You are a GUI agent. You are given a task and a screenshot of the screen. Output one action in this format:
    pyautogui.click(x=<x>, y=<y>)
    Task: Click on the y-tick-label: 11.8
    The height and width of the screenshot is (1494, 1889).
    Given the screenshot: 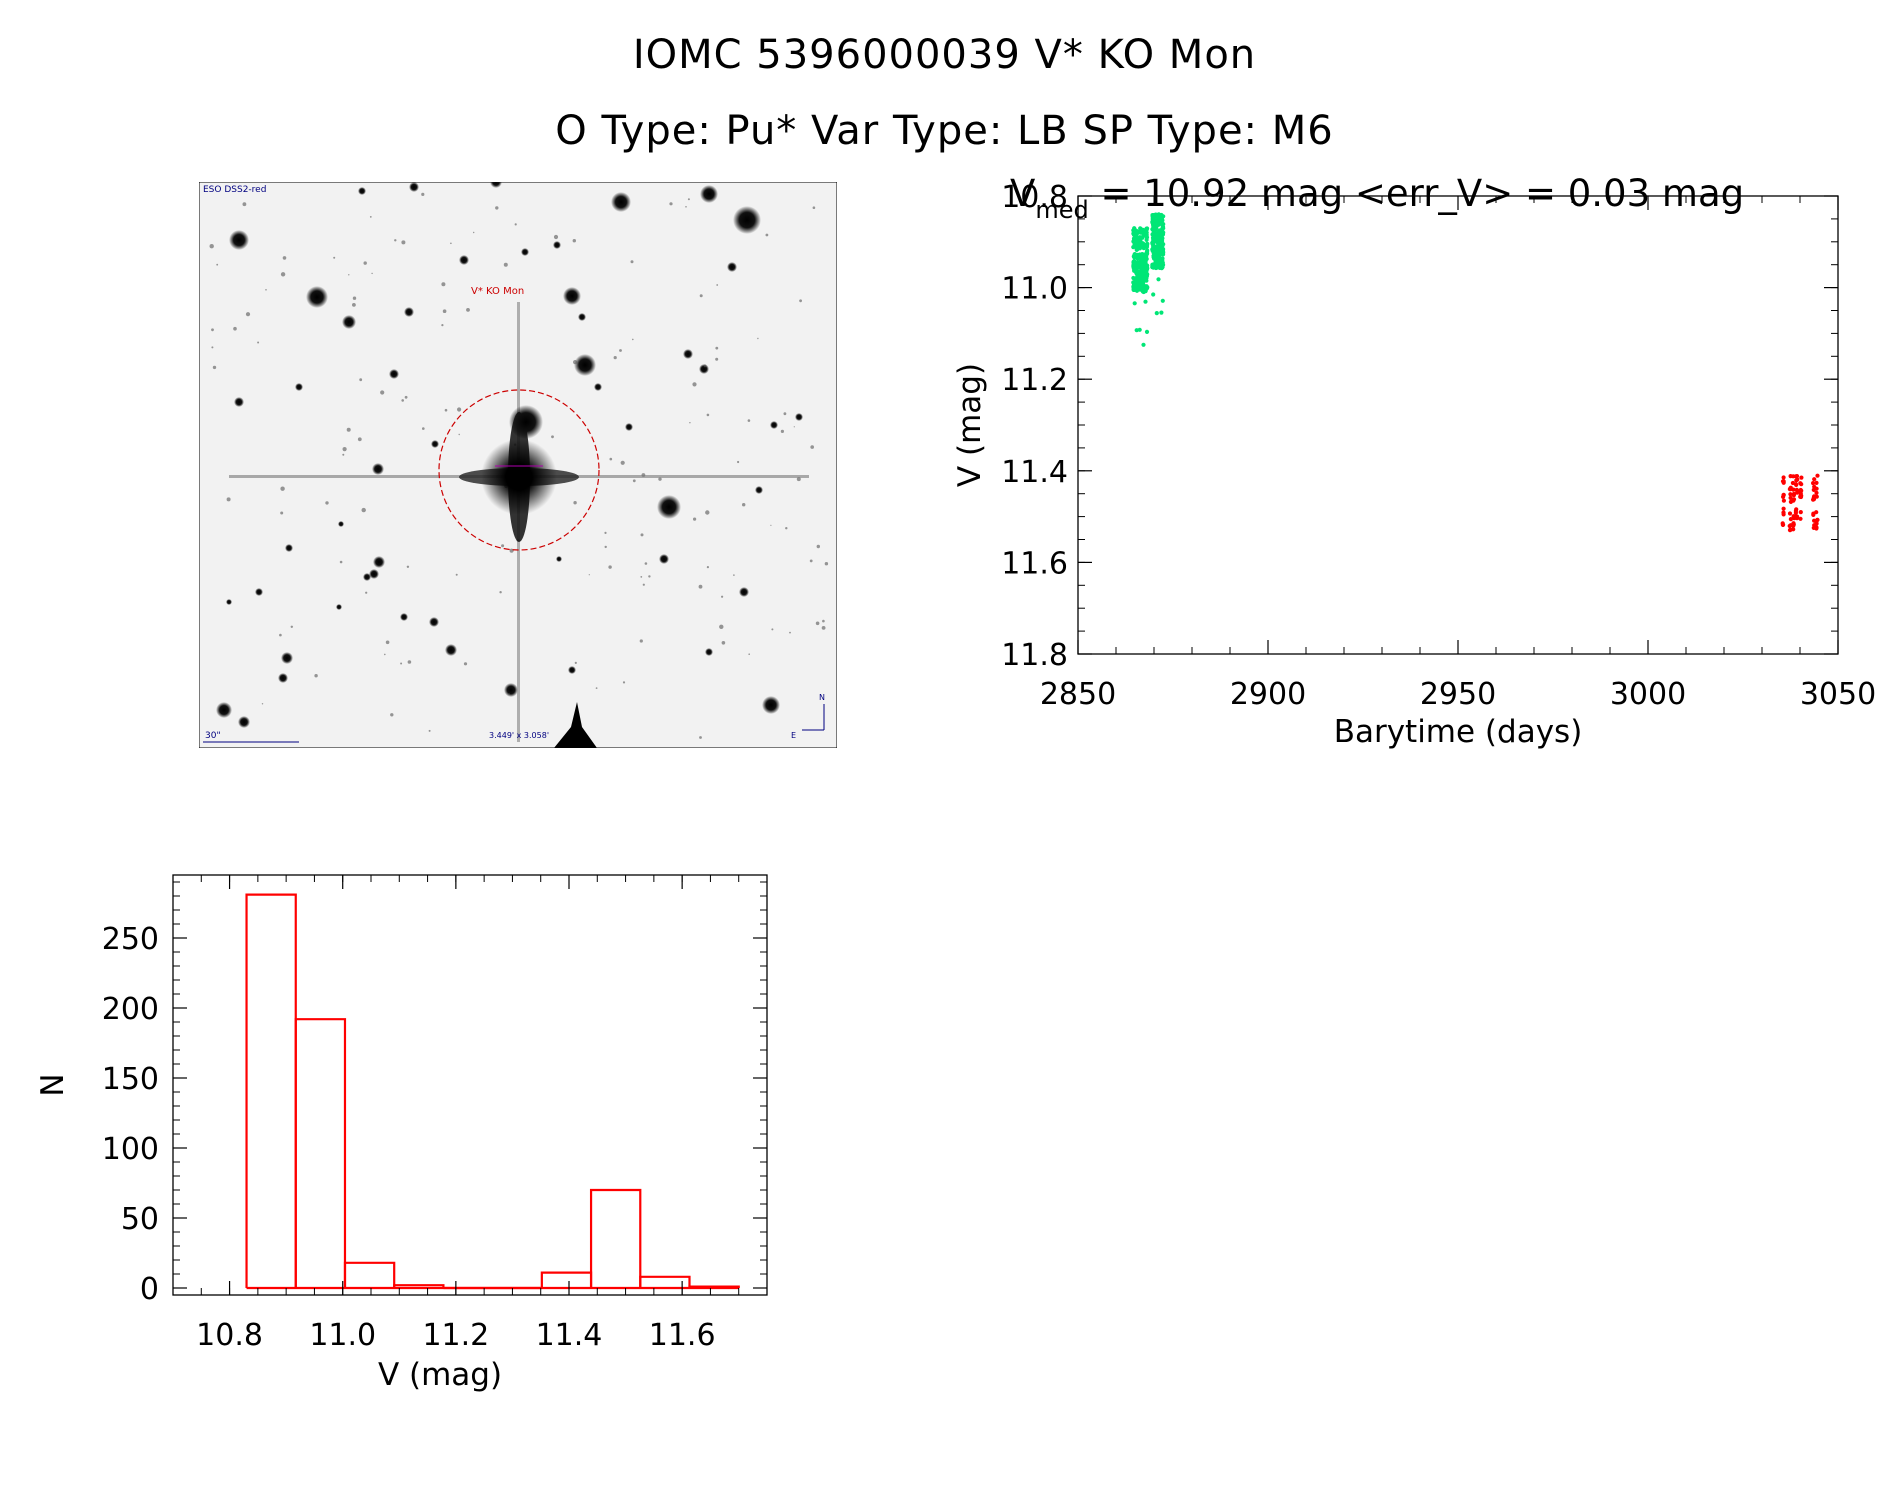 What is the action you would take?
    pyautogui.click(x=1034, y=655)
    